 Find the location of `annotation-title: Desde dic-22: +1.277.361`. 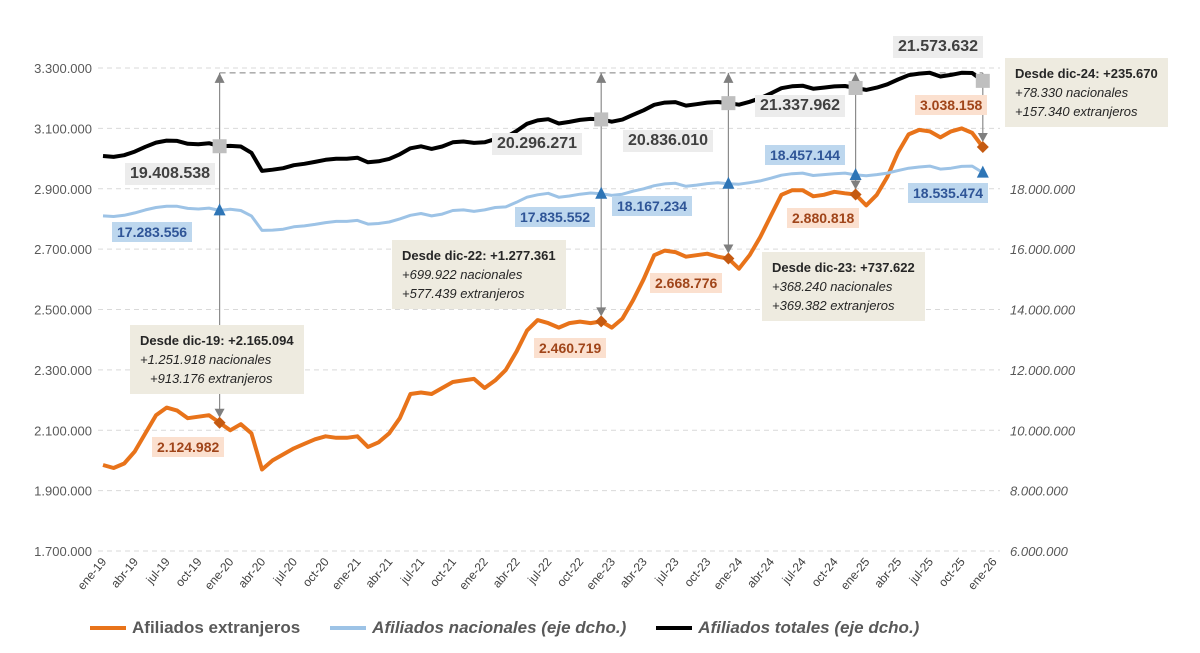

annotation-title: Desde dic-22: +1.277.361 is located at coordinates (479, 255).